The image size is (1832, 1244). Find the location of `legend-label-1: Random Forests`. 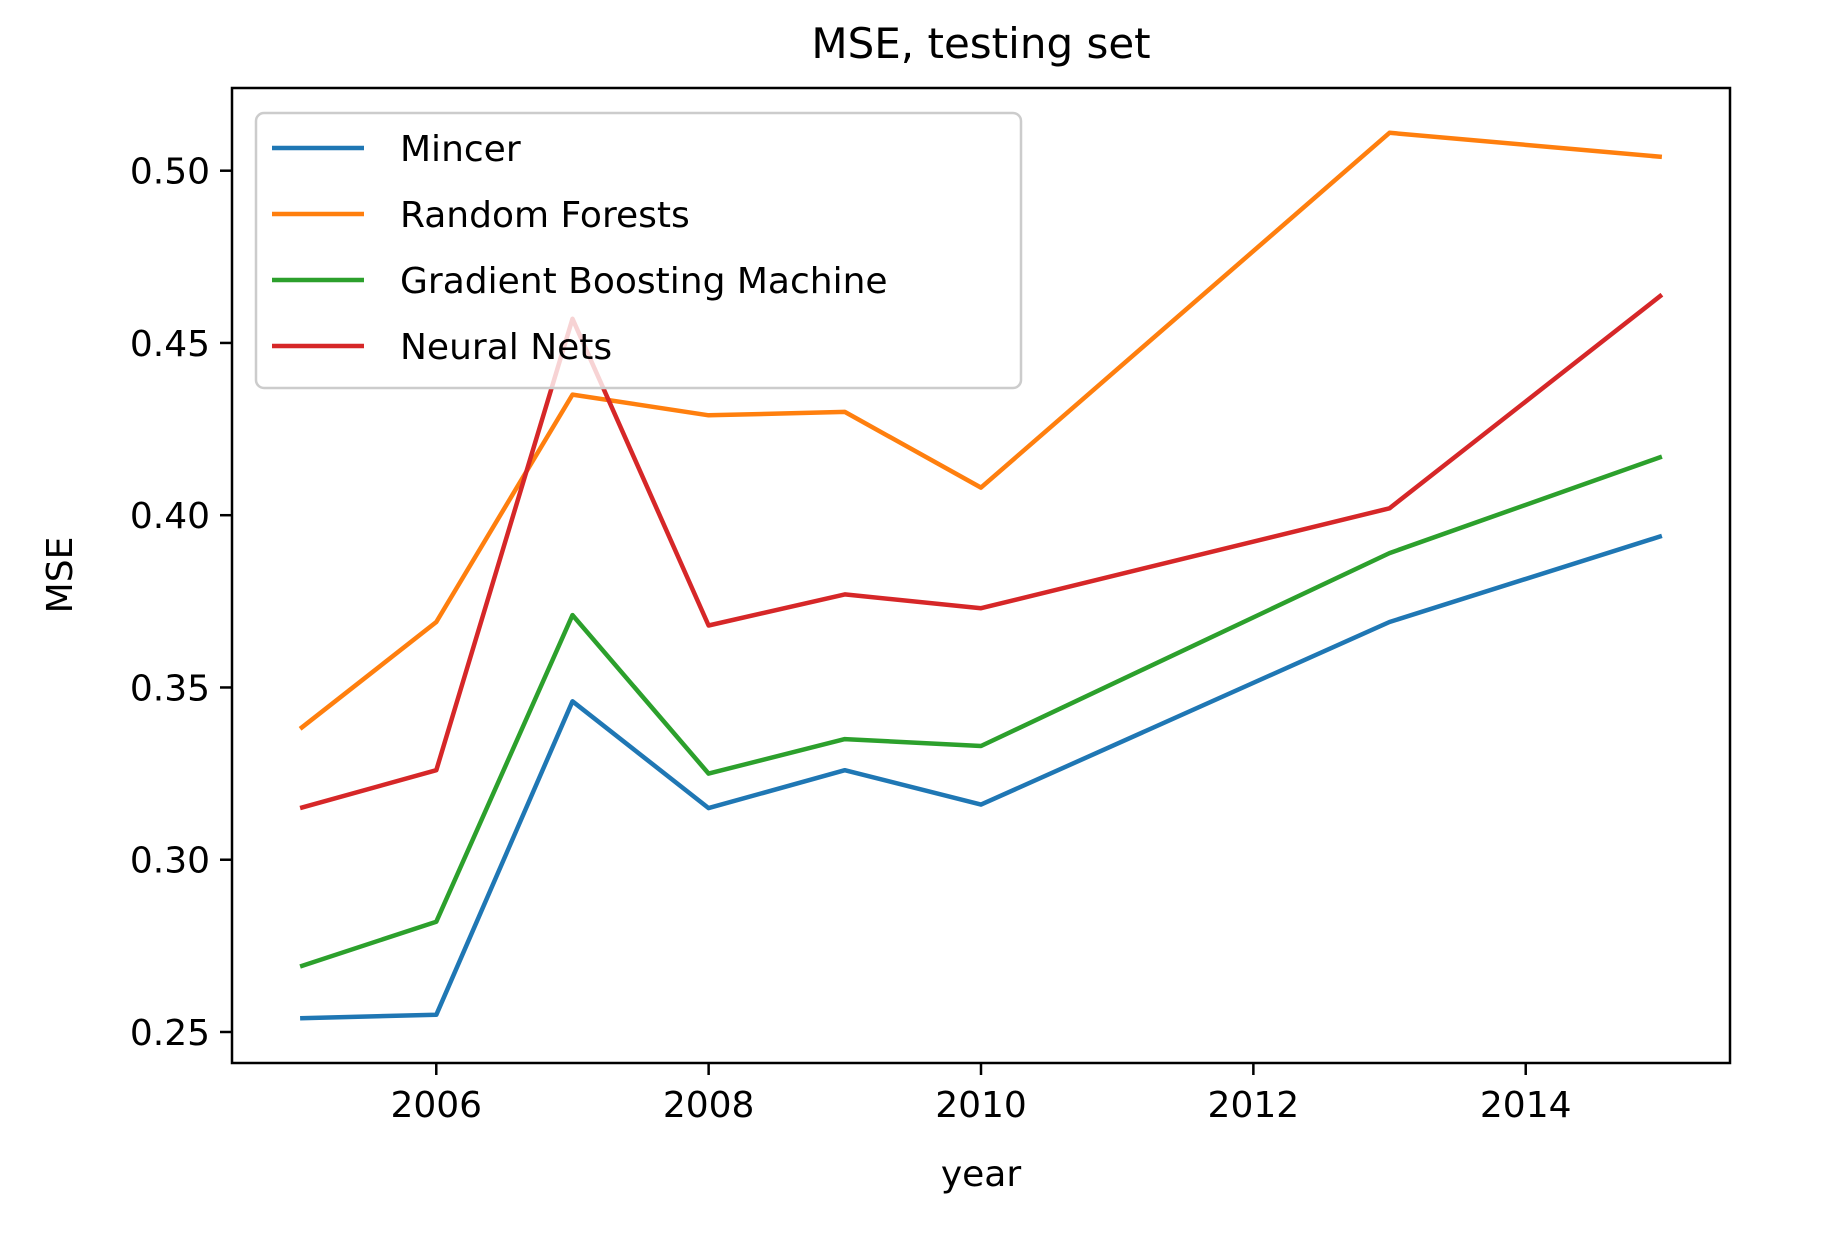

legend-label-1: Random Forests is located at coordinates (545, 215).